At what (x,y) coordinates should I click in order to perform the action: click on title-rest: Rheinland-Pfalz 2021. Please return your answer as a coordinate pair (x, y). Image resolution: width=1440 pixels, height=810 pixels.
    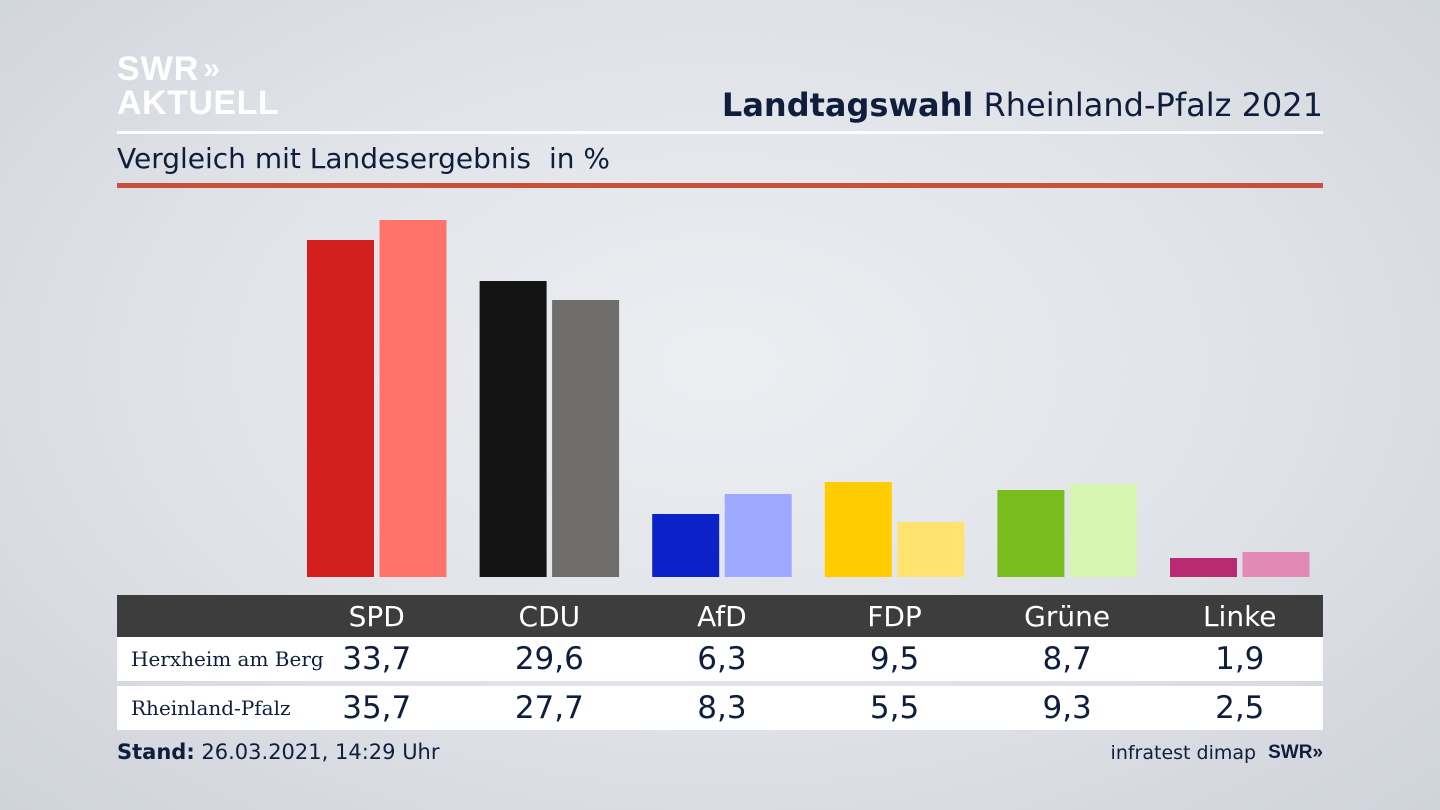
    Looking at the image, I should click on (1153, 105).